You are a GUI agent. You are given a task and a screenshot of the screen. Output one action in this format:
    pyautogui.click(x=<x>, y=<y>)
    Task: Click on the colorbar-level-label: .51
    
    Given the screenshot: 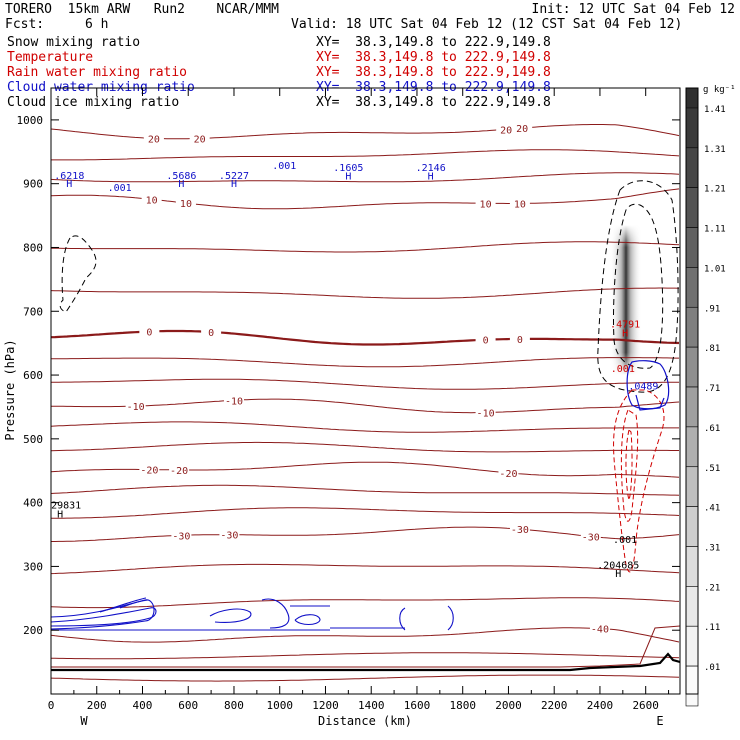 What is the action you would take?
    pyautogui.click(x=712, y=469)
    